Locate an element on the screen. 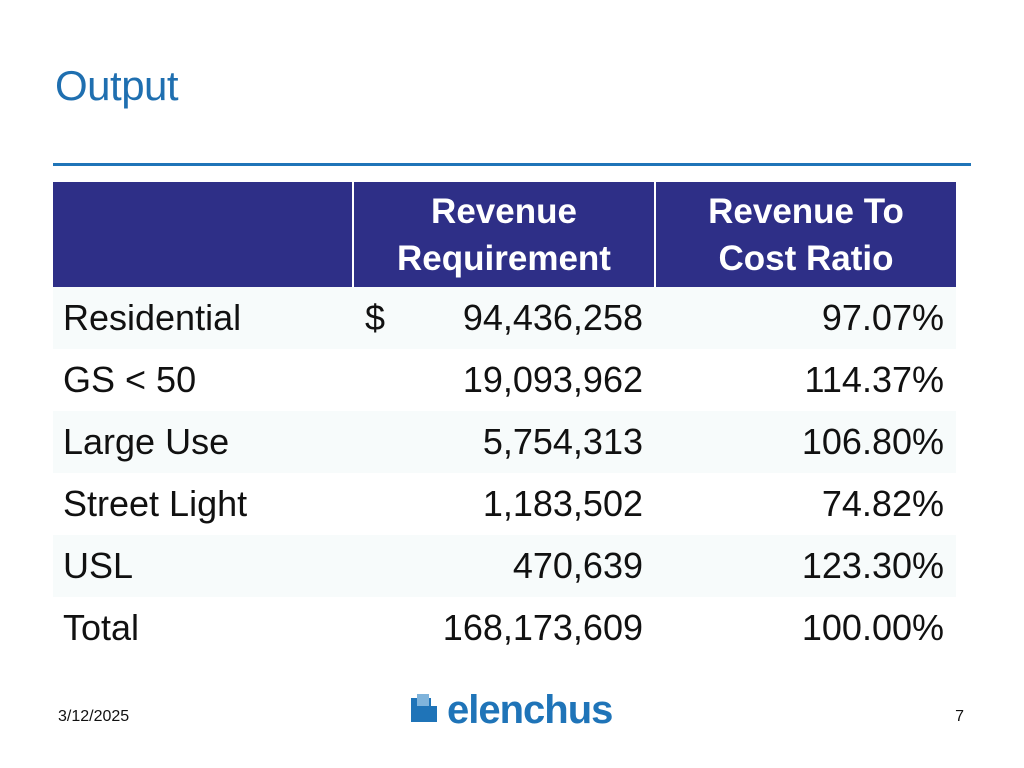 Image resolution: width=1024 pixels, height=768 pixels. header-revenue-line1: Revenue is located at coordinates (504, 211).